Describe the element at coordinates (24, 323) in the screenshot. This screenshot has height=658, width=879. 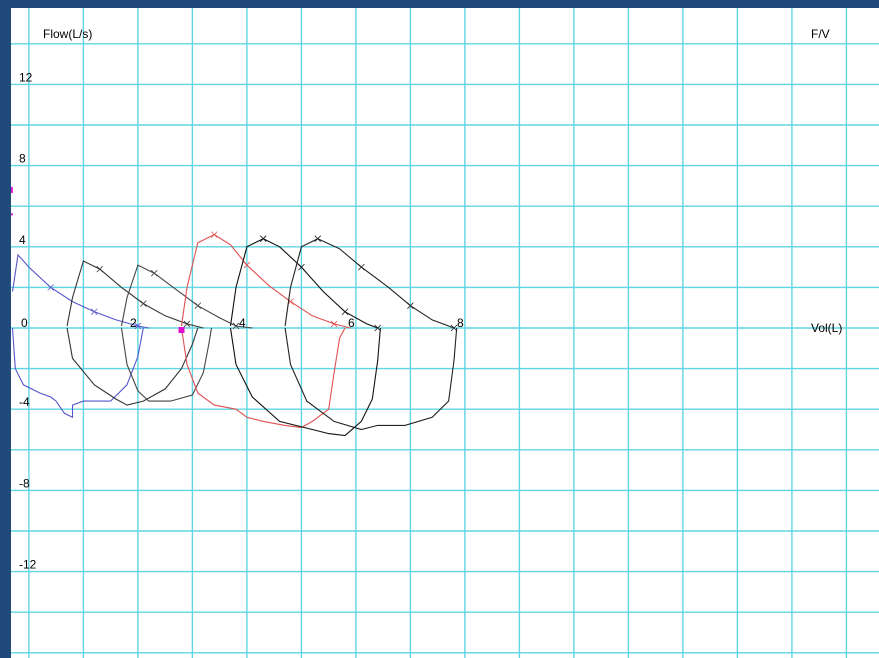
I see `x-tick-label: 0` at that location.